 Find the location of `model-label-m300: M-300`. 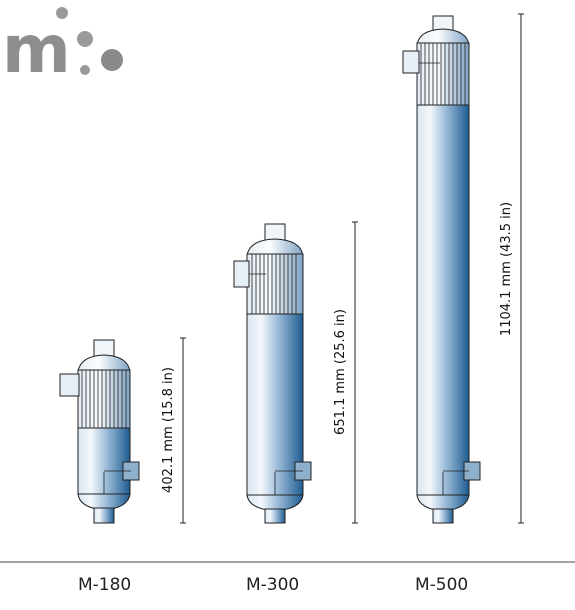

model-label-m300: M-300 is located at coordinates (273, 585).